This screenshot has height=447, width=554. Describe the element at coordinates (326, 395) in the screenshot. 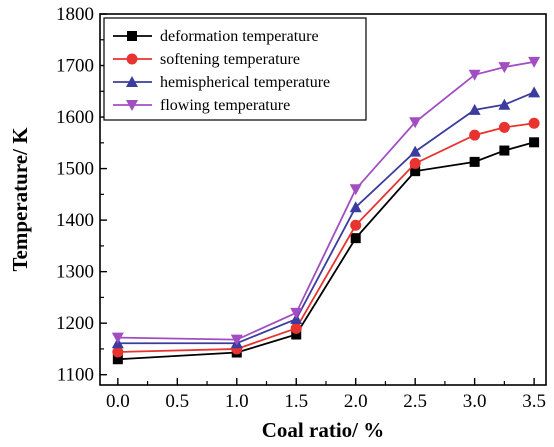

I see `x-axis: 0.0 0.5 1.0 1.5 2.0 2.5 3.0 3.5` at that location.